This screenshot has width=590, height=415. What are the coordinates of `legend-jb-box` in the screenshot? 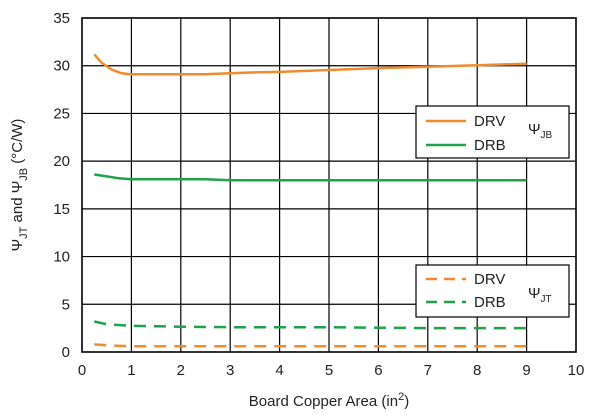 It's located at (492, 132).